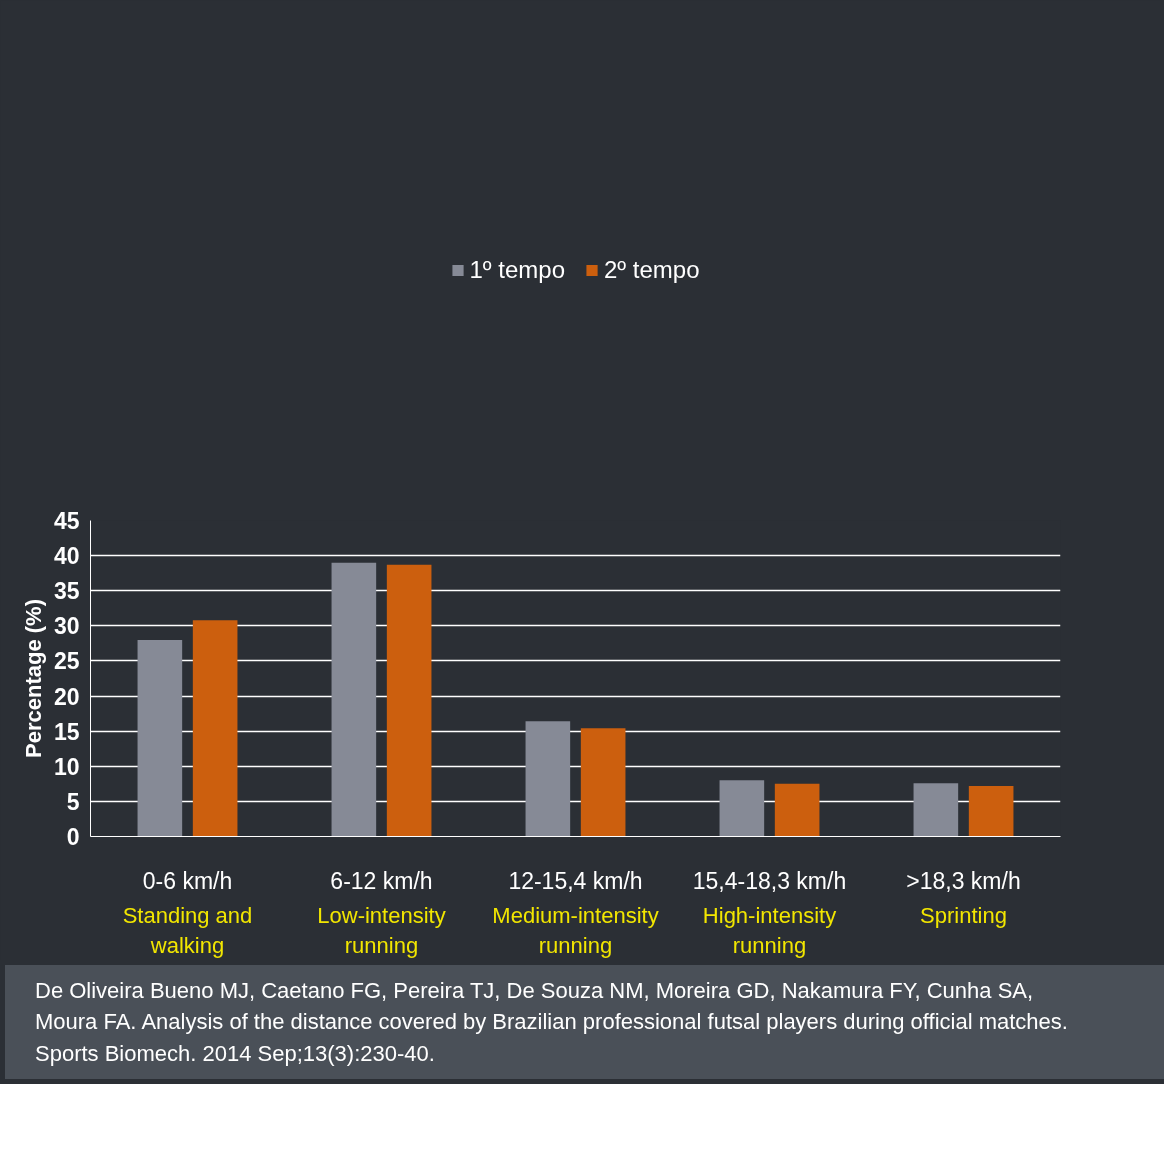 The width and height of the screenshot is (1164, 1152). Describe the element at coordinates (575, 880) in the screenshot. I see `x-tick-label: 12-15,4 km/h` at that location.